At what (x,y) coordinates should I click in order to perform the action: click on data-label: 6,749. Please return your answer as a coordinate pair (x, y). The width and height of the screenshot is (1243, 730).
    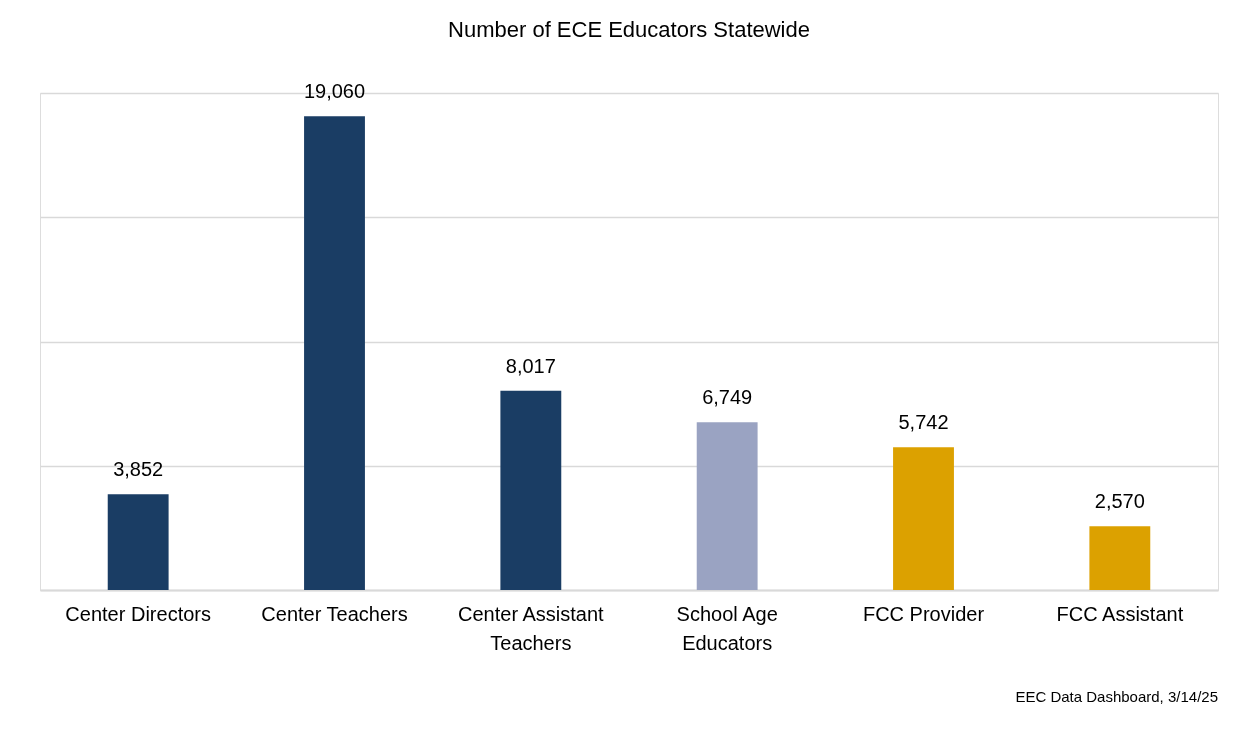
    Looking at the image, I should click on (727, 397).